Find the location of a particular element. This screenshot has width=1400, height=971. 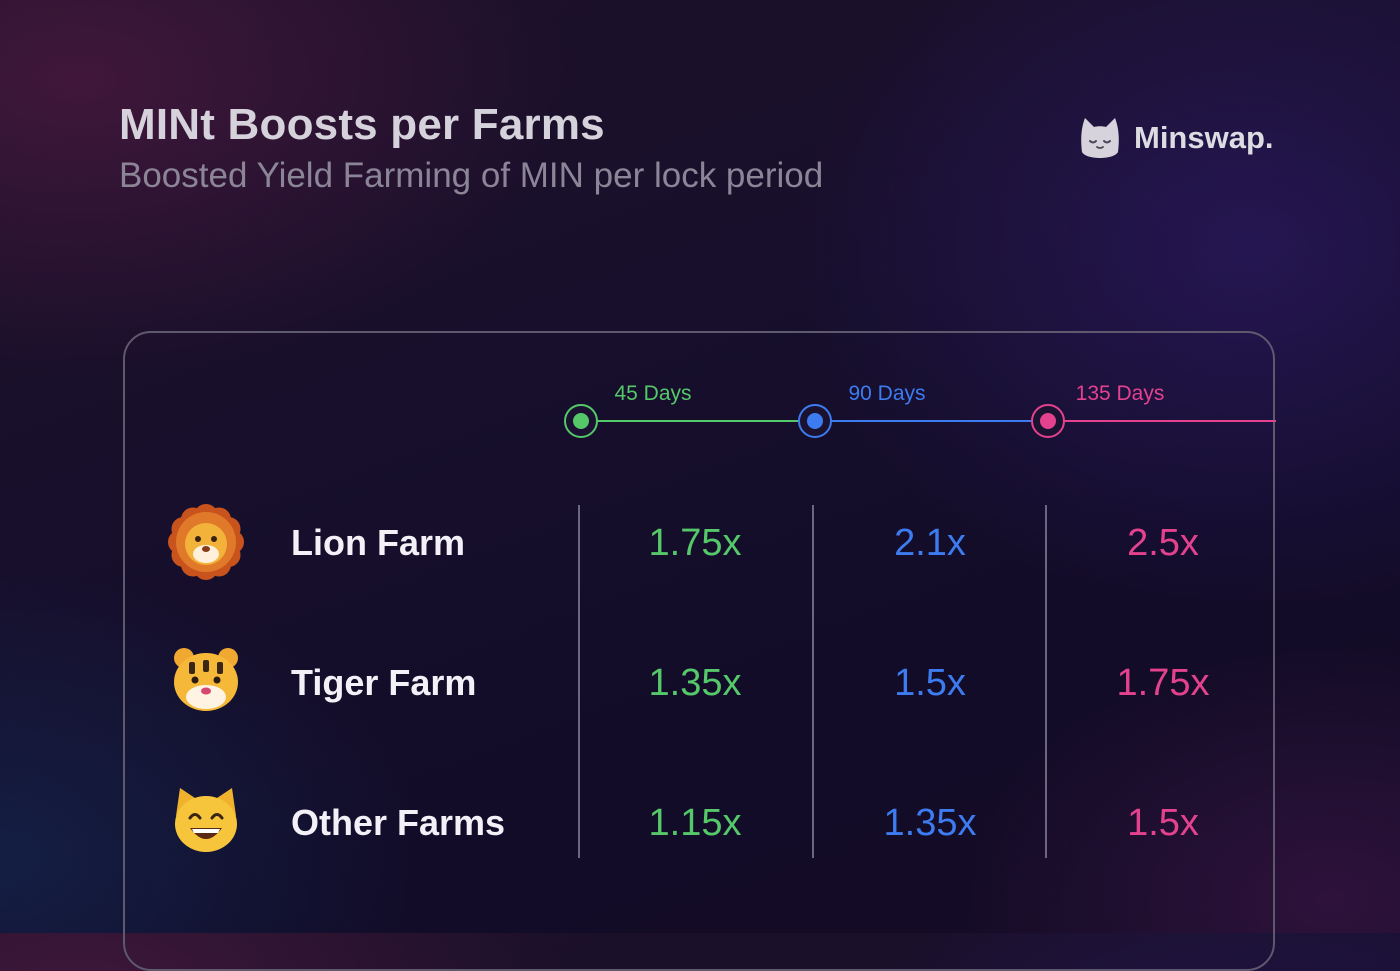

column-header-2: 90 Days is located at coordinates (886, 393).